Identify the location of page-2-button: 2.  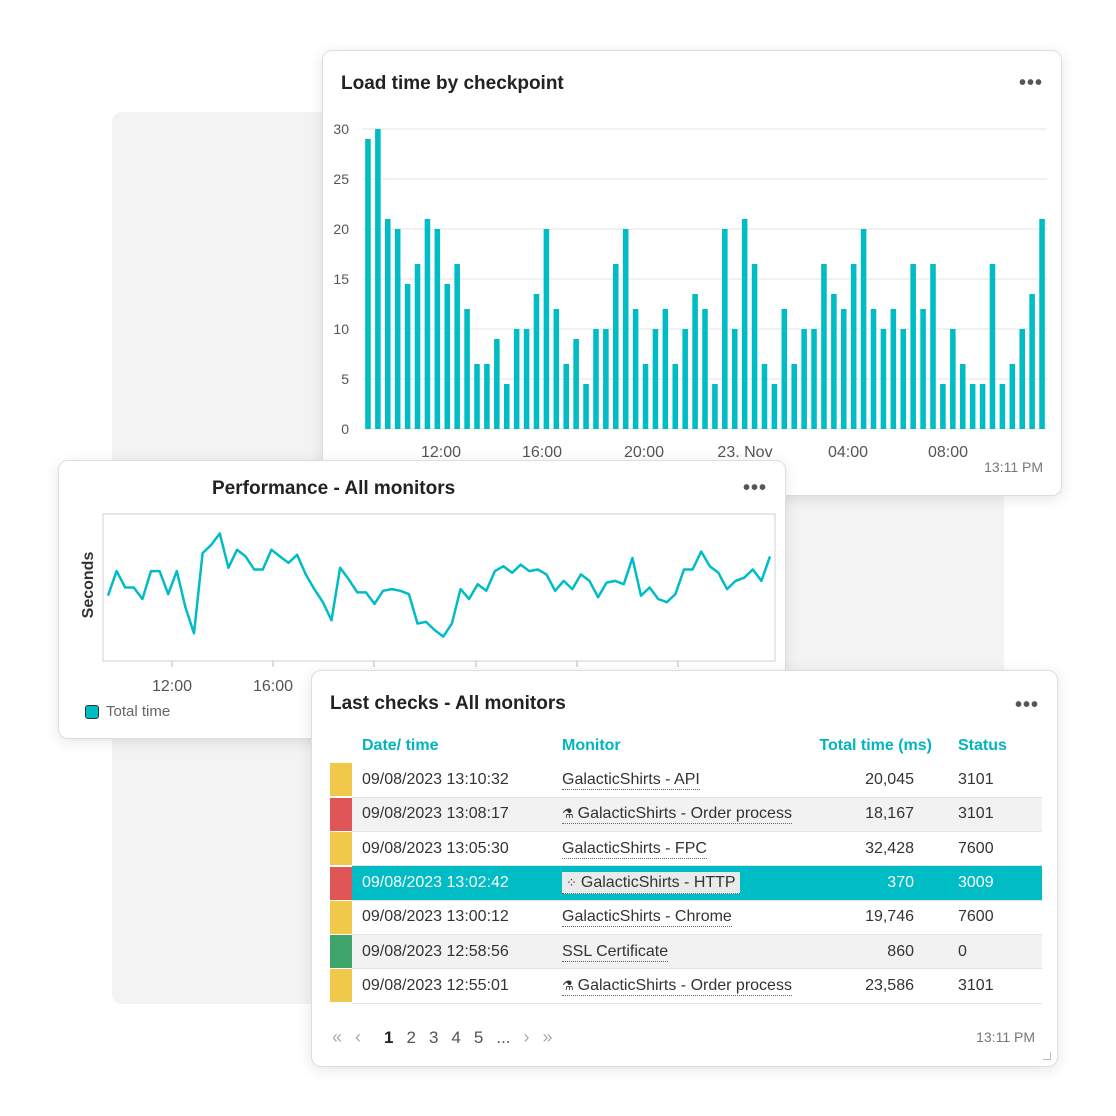
(411, 1037).